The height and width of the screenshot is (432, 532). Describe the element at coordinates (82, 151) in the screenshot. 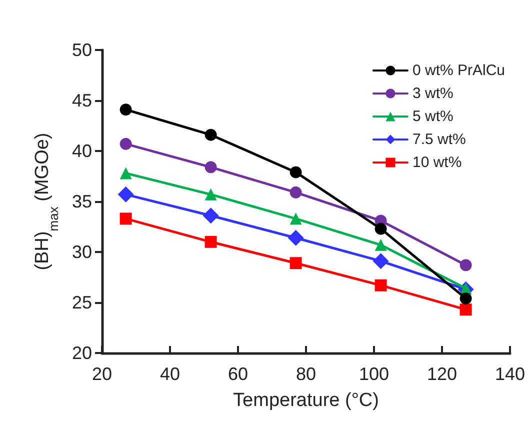

I see `y-tick-label: 40` at that location.